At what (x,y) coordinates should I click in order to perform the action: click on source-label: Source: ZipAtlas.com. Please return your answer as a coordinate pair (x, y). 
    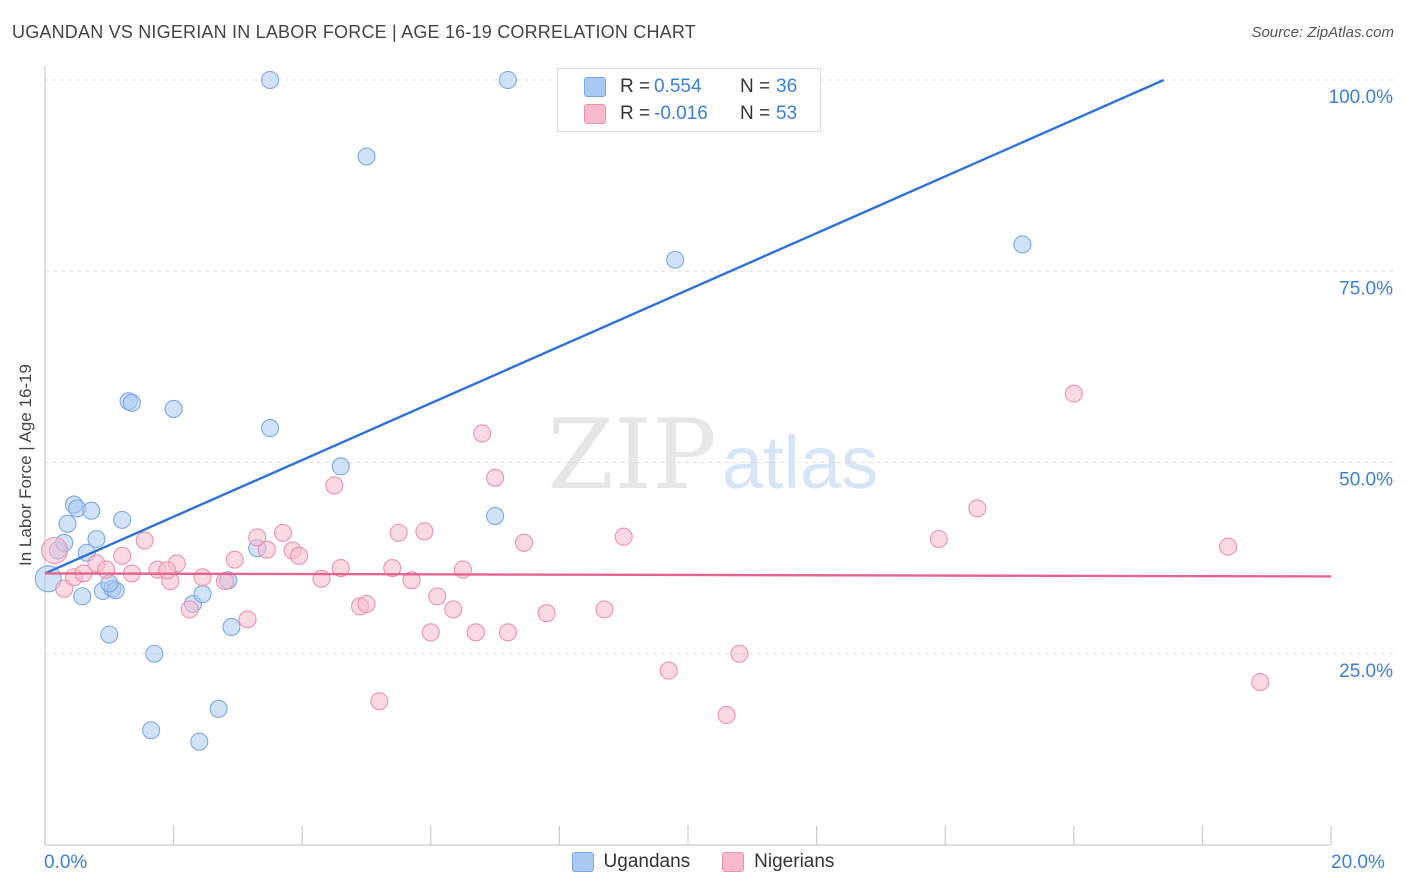
    Looking at the image, I should click on (1322, 32).